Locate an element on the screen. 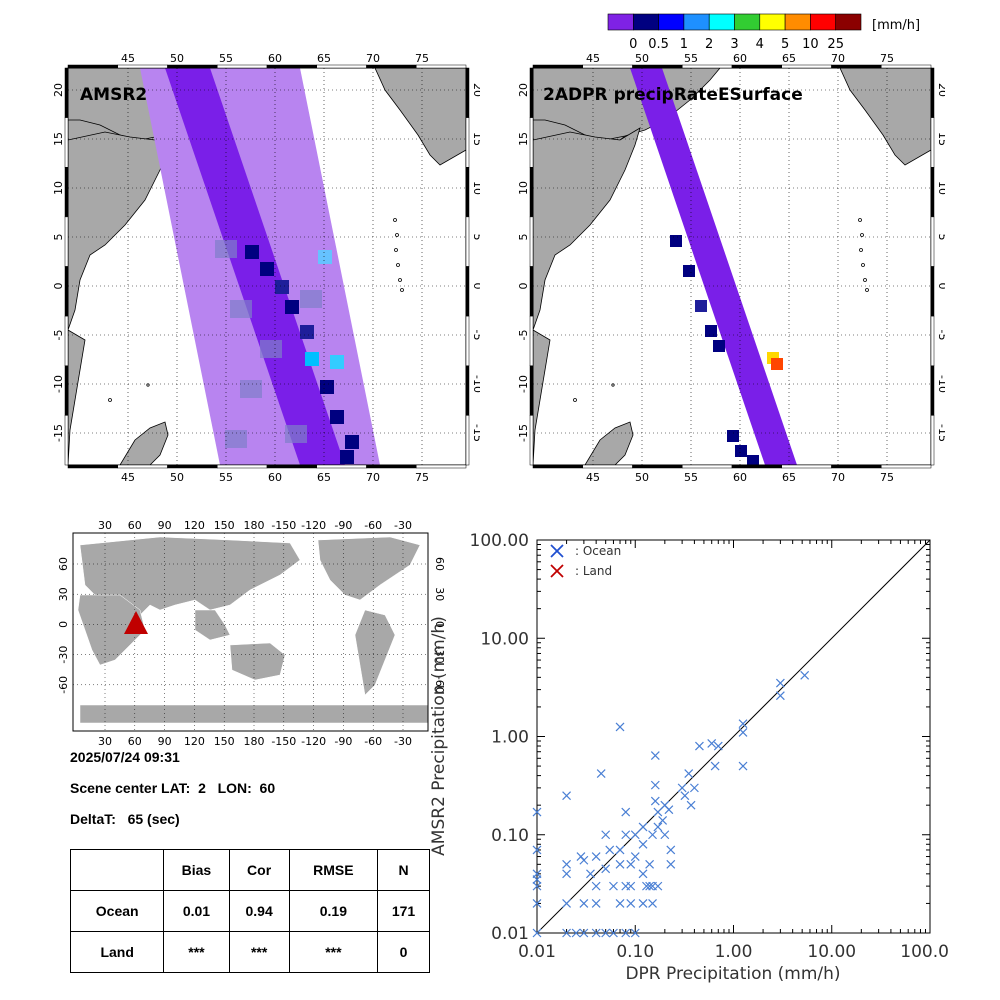 This screenshot has height=1000, width=1000. stats-header-cell is located at coordinates (117, 870).